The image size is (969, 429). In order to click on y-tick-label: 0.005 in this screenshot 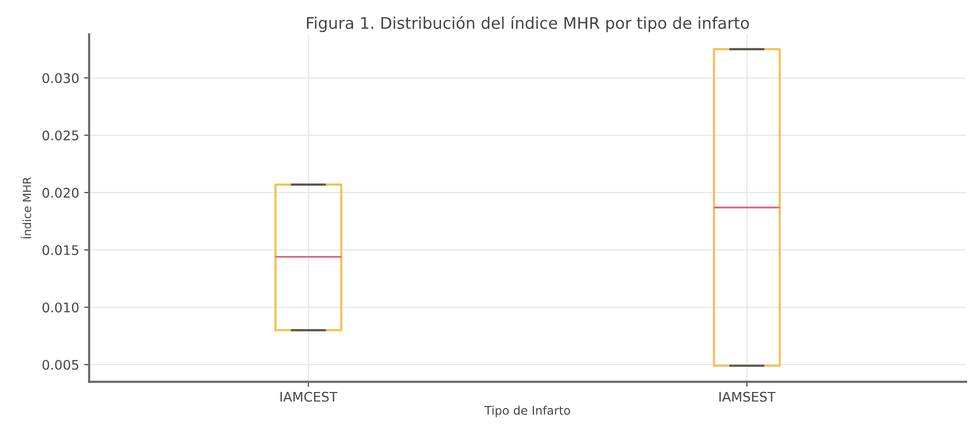, I will do `click(60, 365)`.